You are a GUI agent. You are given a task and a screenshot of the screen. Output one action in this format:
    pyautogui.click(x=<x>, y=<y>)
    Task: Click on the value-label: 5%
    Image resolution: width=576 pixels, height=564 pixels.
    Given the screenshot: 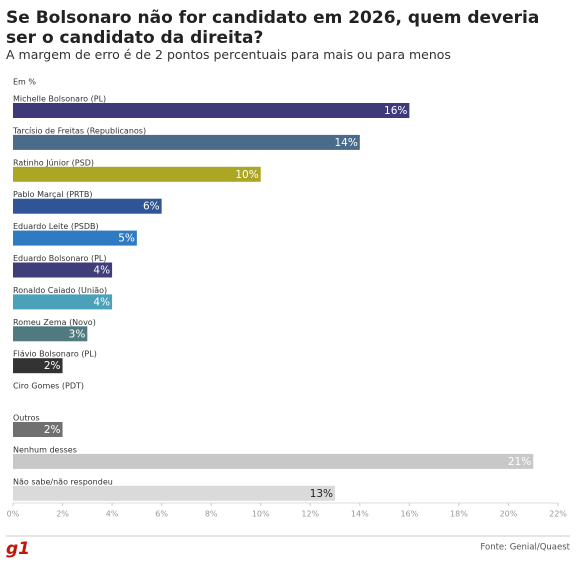 What is the action you would take?
    pyautogui.click(x=126, y=239)
    